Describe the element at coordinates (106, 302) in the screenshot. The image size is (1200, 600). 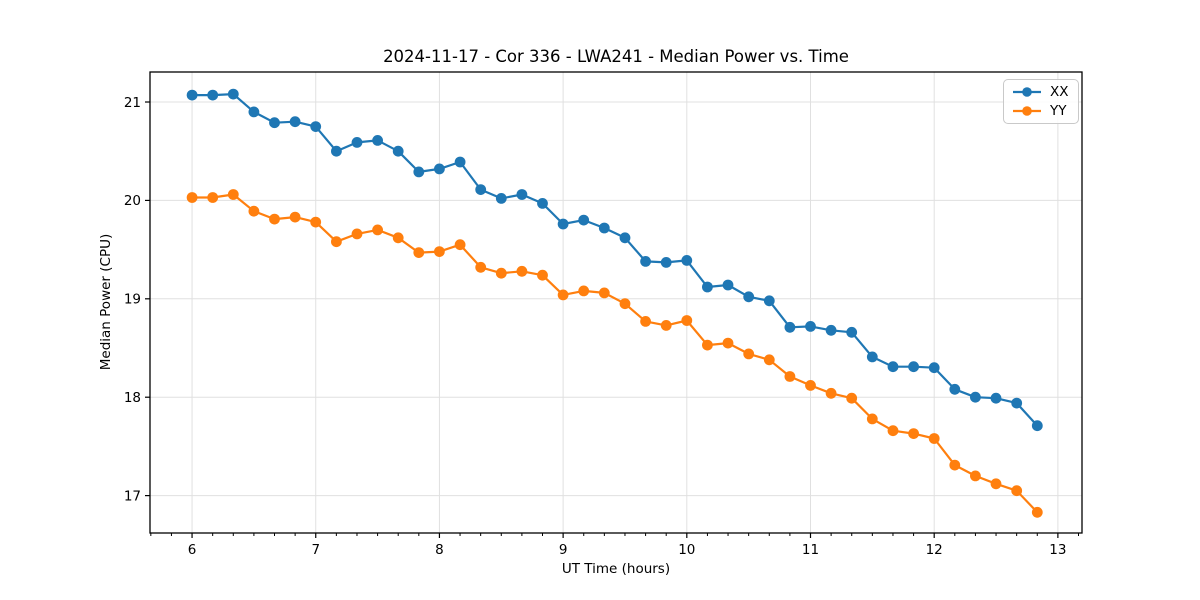
I see `y-axis-label: Median Power (CPU)` at that location.